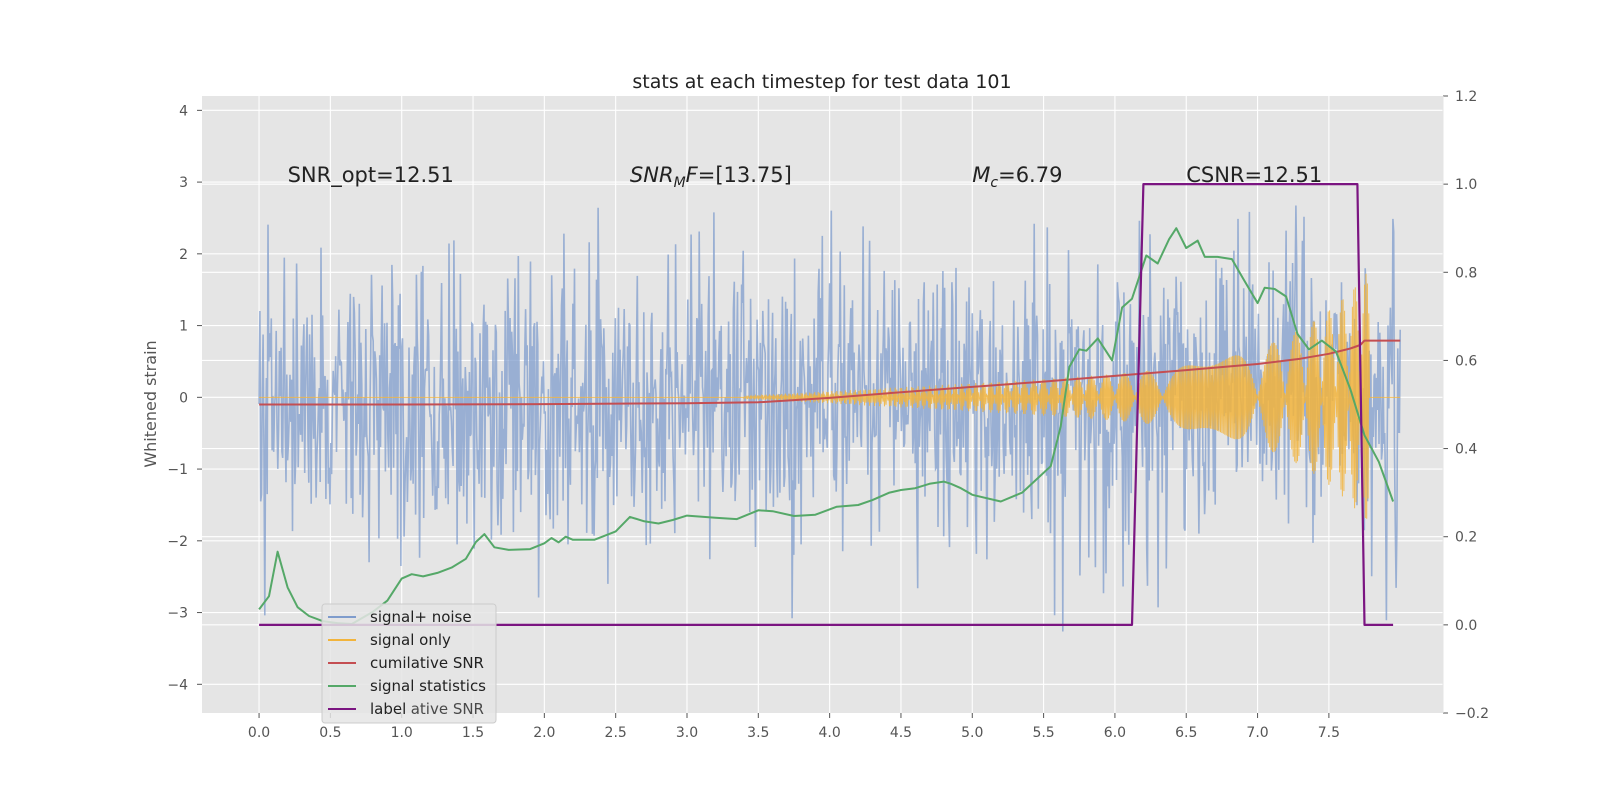  What do you see at coordinates (901, 733) in the screenshot?
I see `x-tick-label: 4.5` at bounding box center [901, 733].